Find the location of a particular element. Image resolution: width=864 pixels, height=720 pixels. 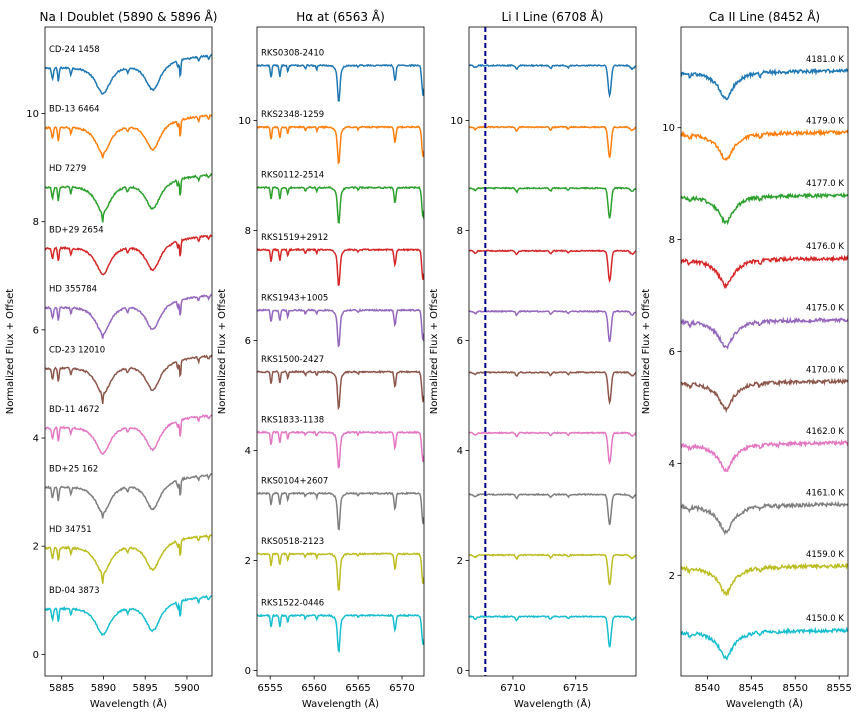

series-label: HD 355784 is located at coordinates (73, 290).